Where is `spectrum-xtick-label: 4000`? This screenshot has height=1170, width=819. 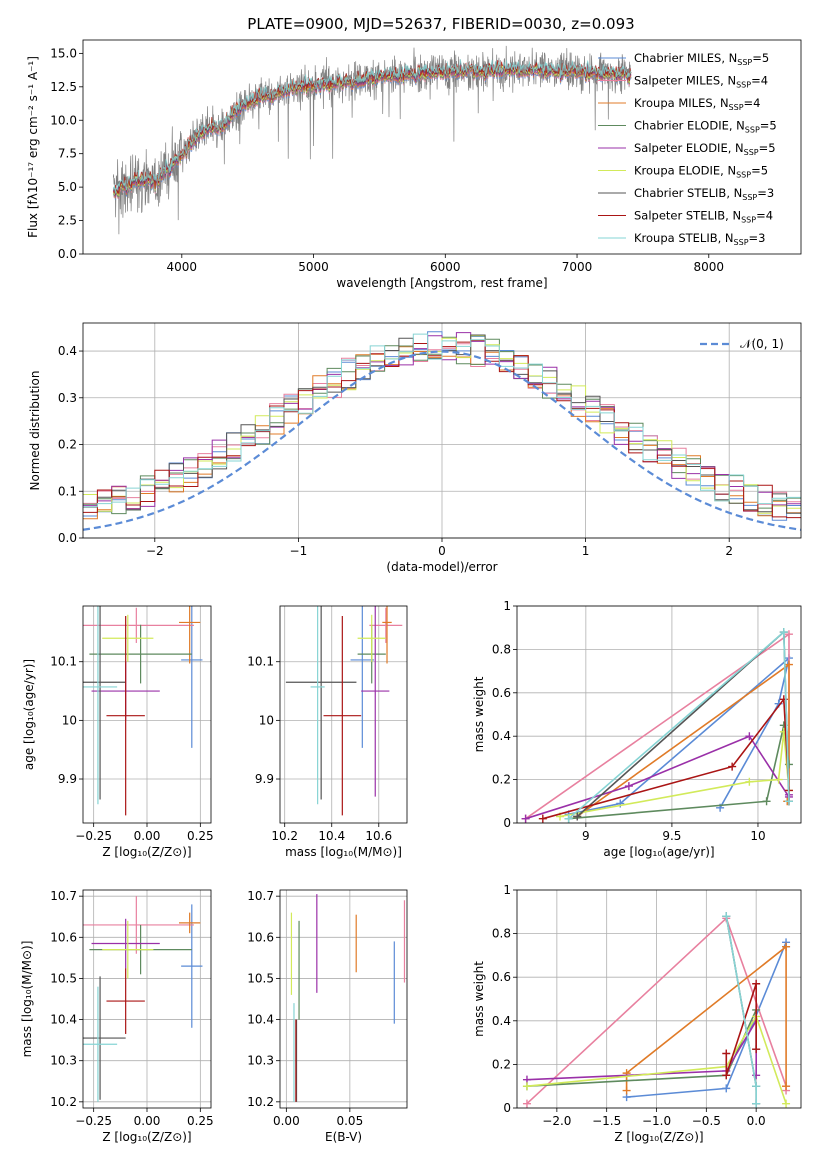 spectrum-xtick-label: 4000 is located at coordinates (182, 267).